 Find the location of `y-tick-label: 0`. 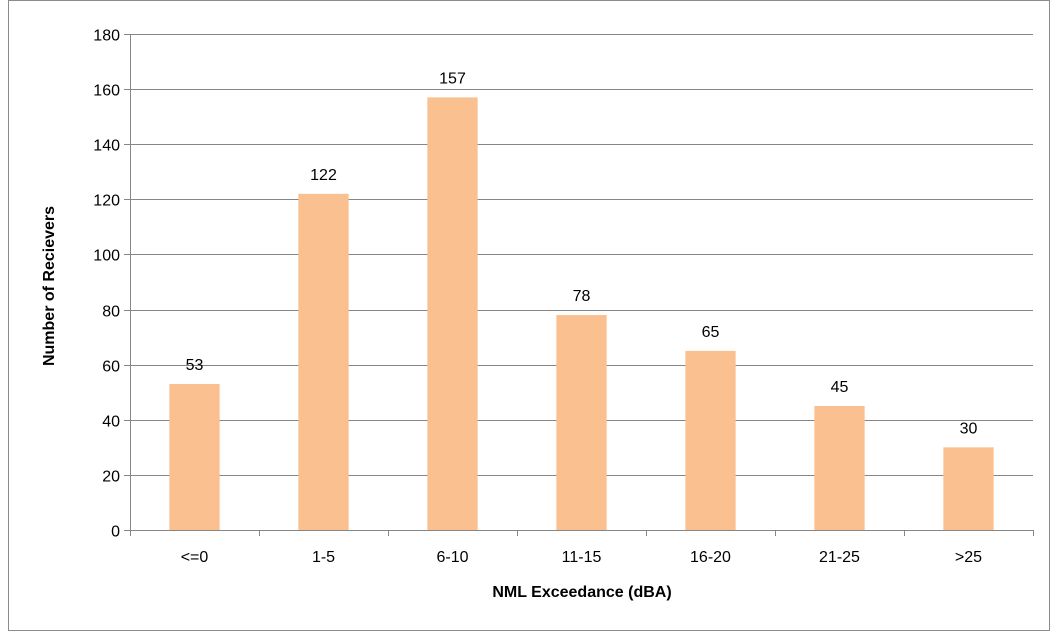

y-tick-label: 0 is located at coordinates (115, 532).